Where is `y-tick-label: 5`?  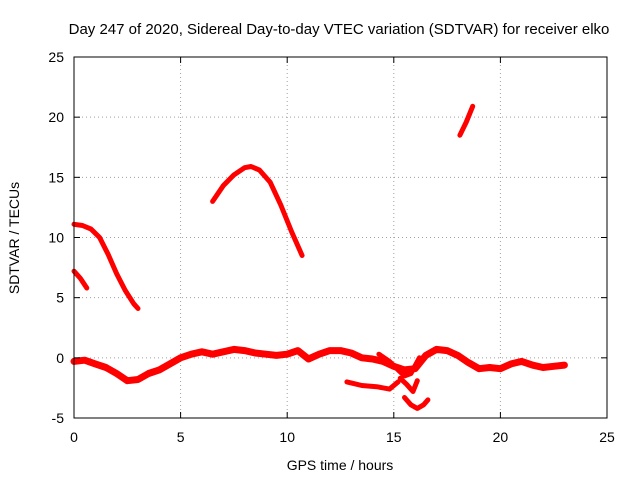
y-tick-label: 5 is located at coordinates (60, 298).